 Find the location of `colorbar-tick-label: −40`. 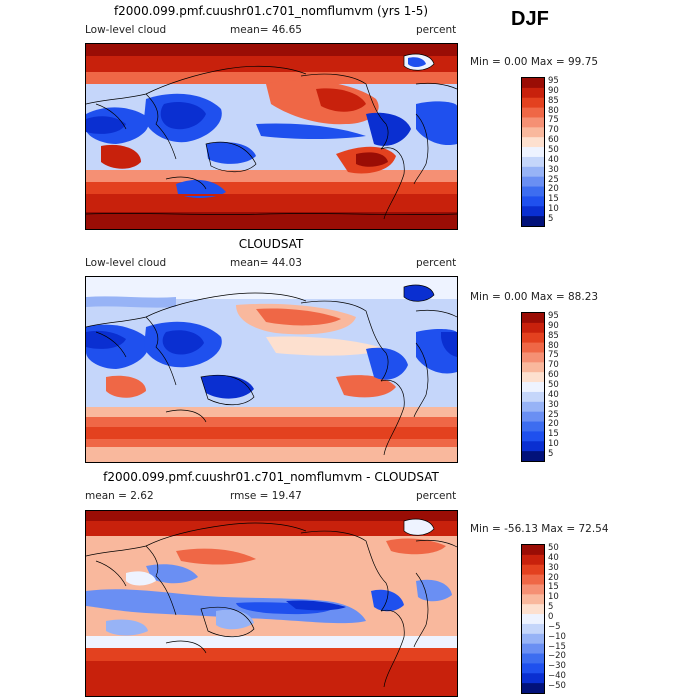

colorbar-tick-label: −40 is located at coordinates (557, 676).